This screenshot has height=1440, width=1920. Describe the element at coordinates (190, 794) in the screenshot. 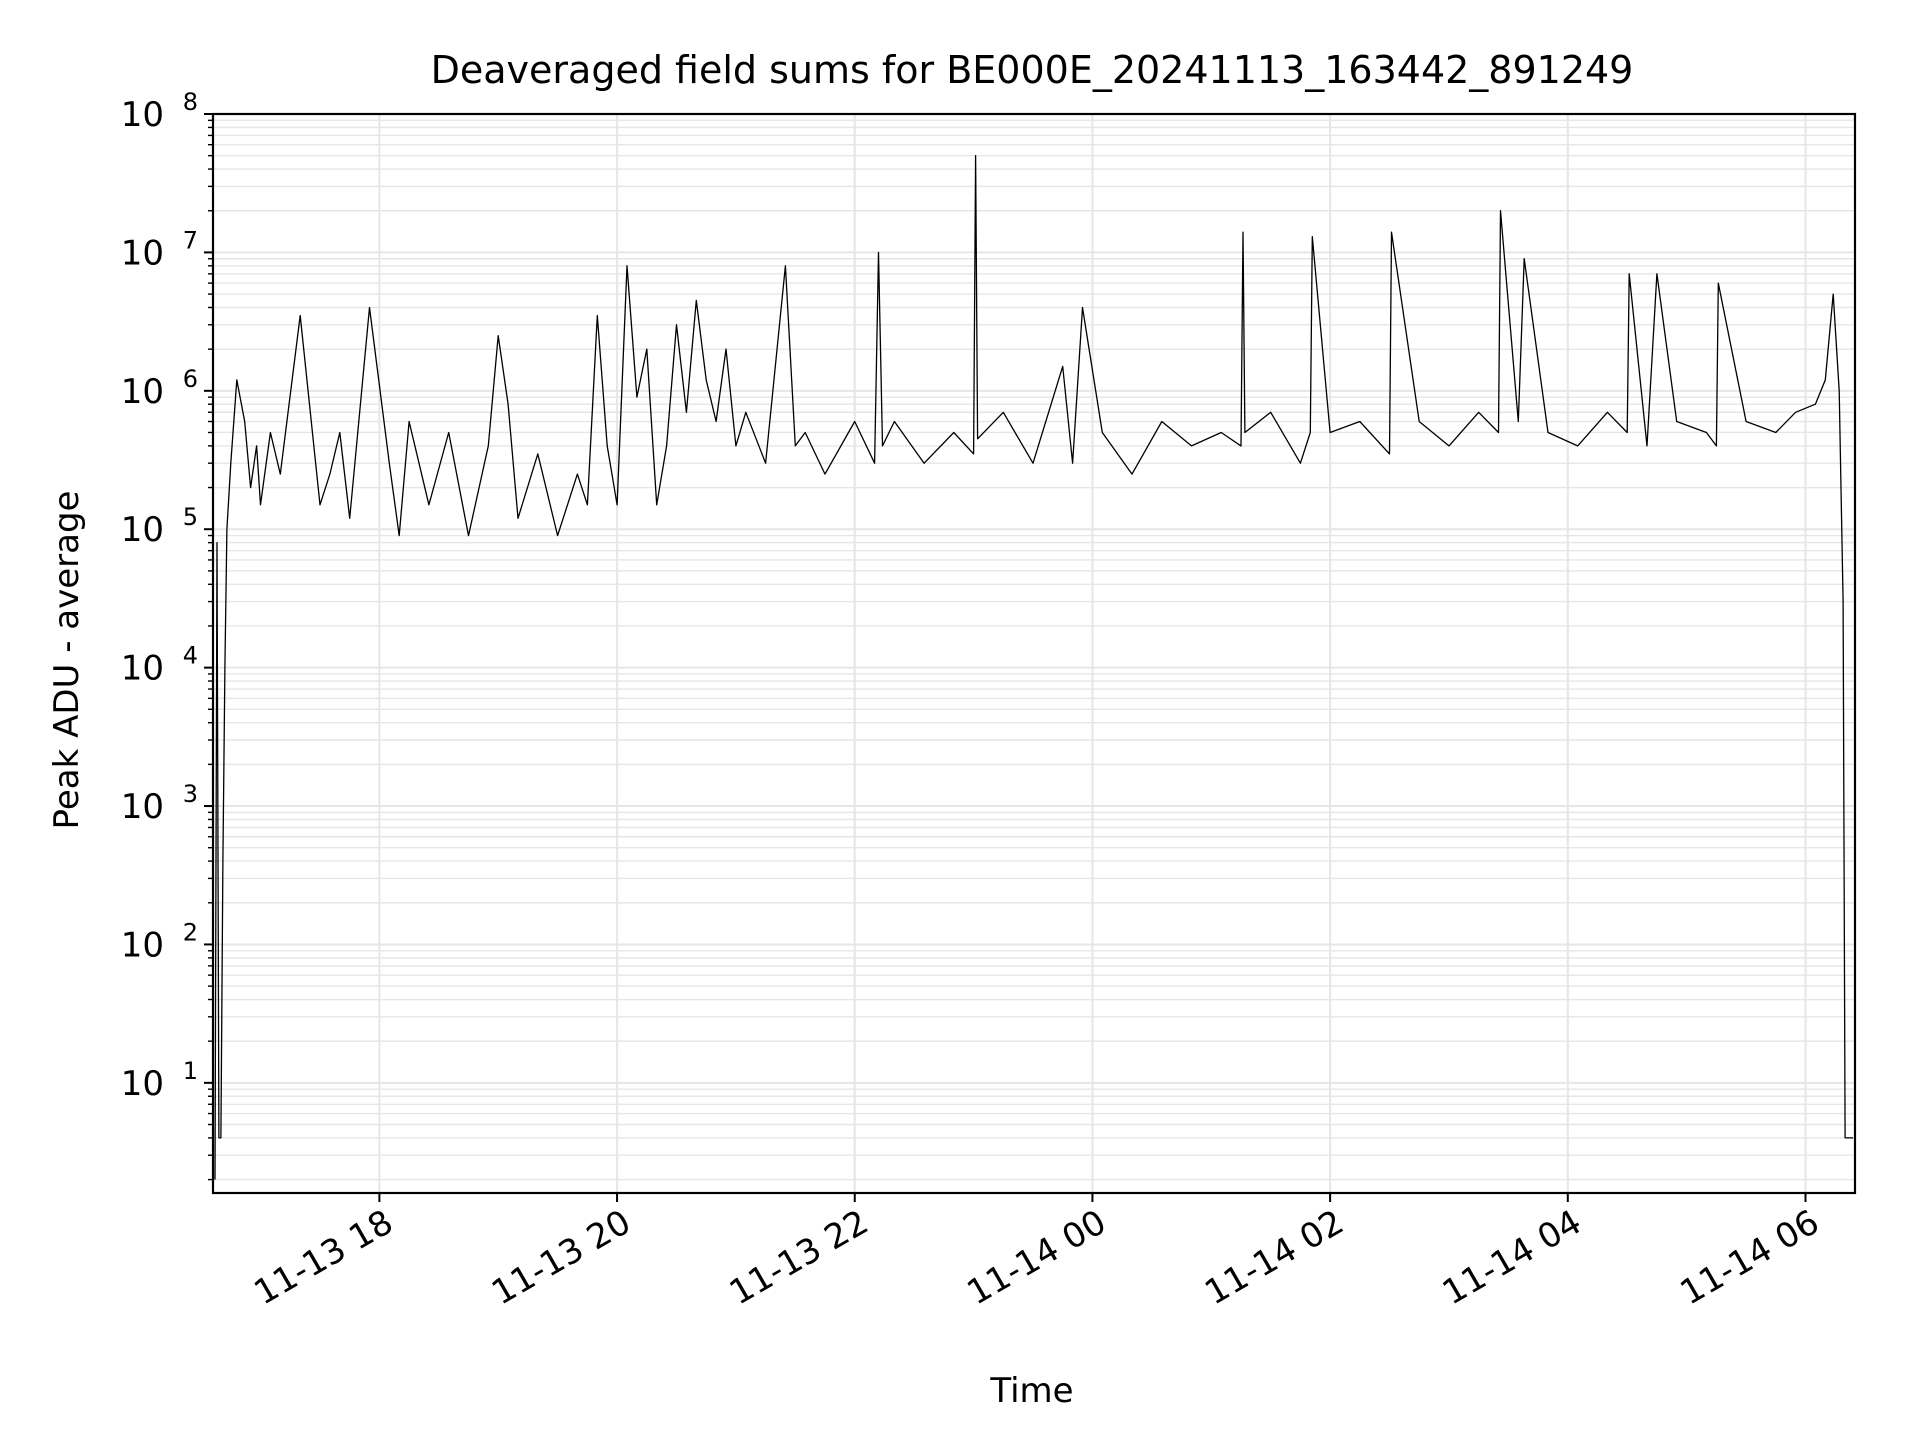

I see `y-tick-exponent: 3` at that location.